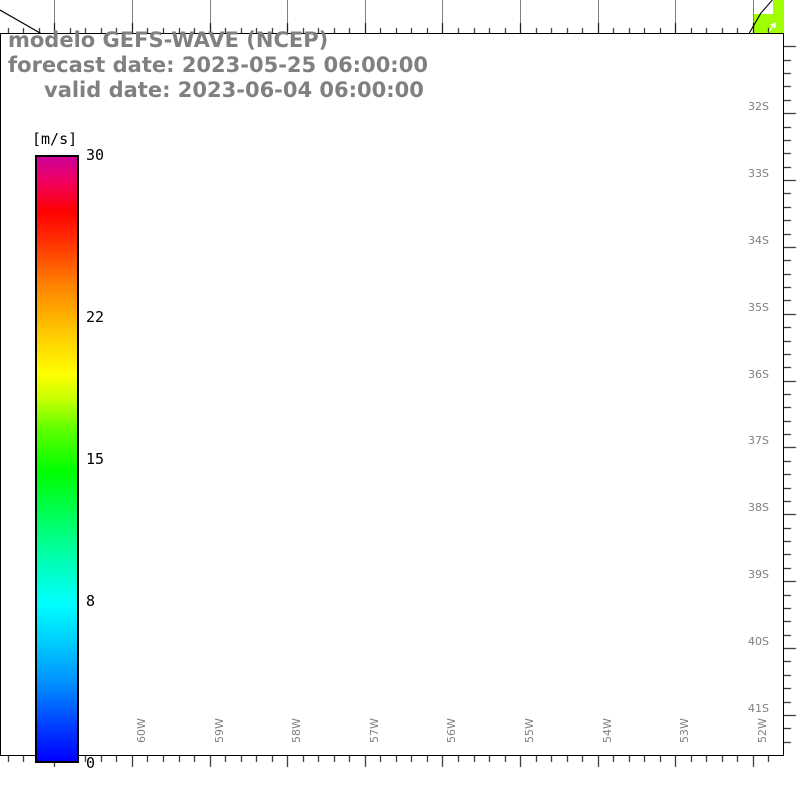 The width and height of the screenshot is (800, 800). Describe the element at coordinates (758, 708) in the screenshot. I see `lat-label-41S: 41S` at that location.